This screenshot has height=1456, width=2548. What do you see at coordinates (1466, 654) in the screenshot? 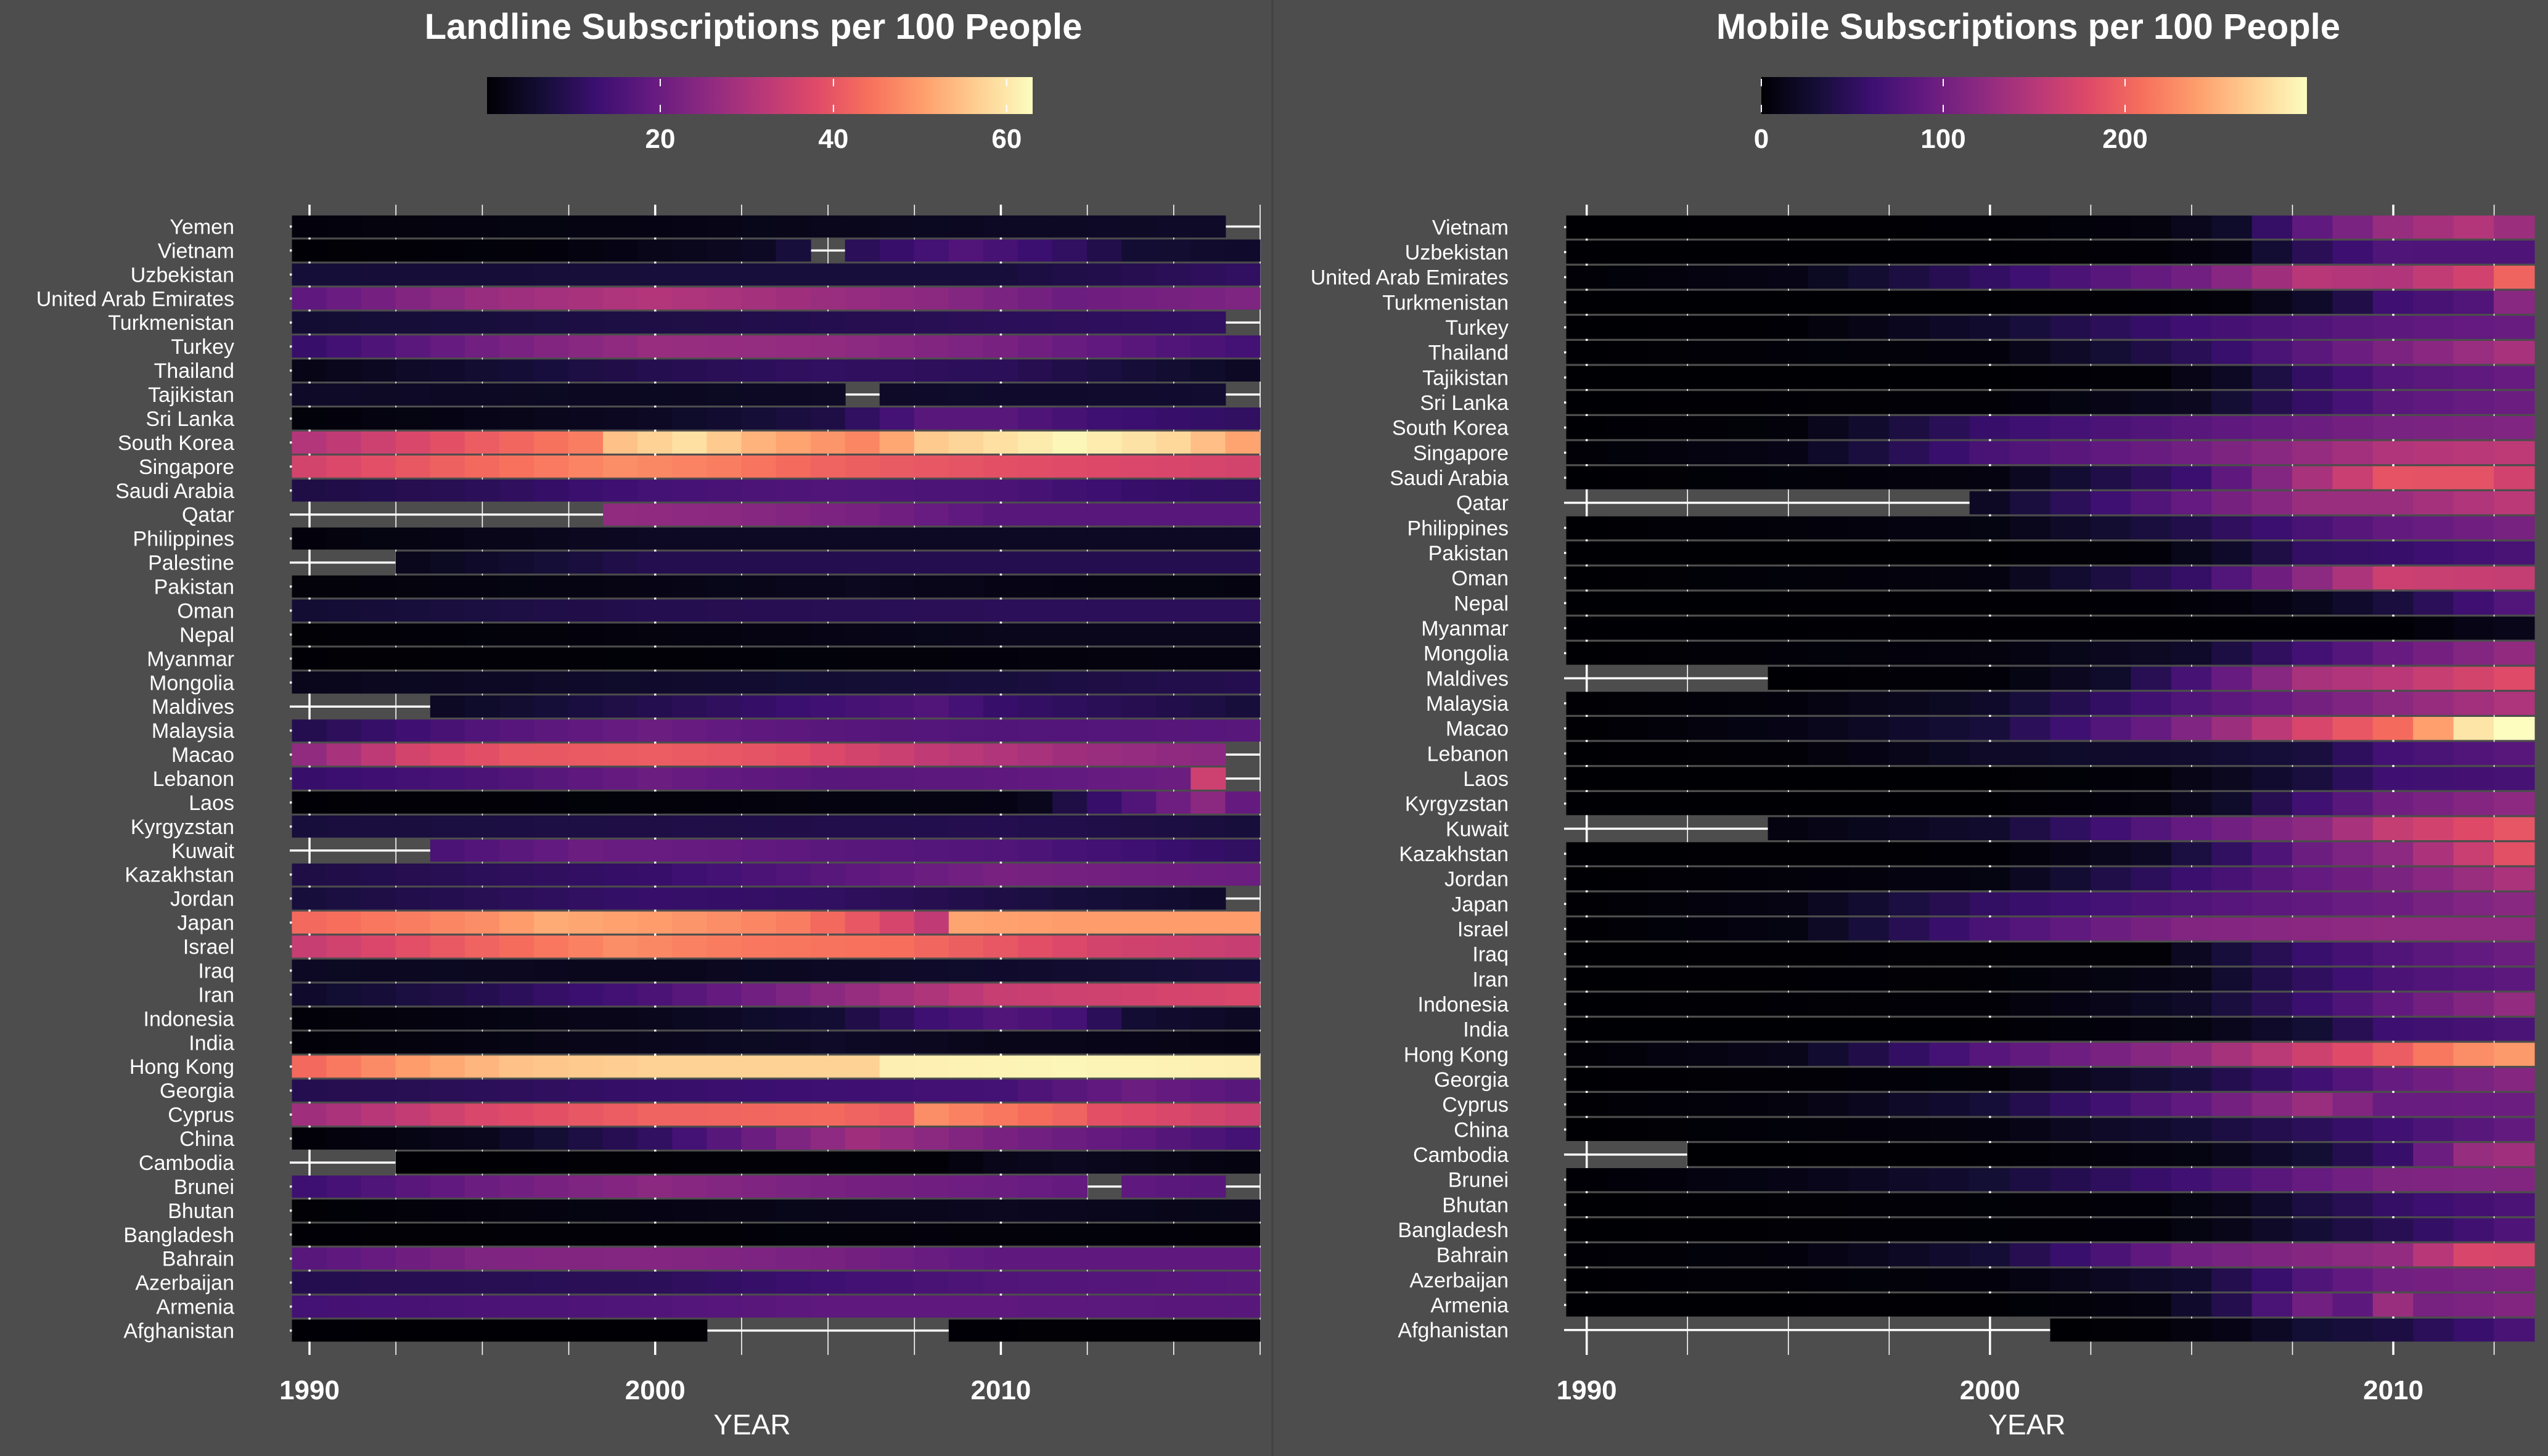
I see `mobile-country-label: Mongolia` at bounding box center [1466, 654].